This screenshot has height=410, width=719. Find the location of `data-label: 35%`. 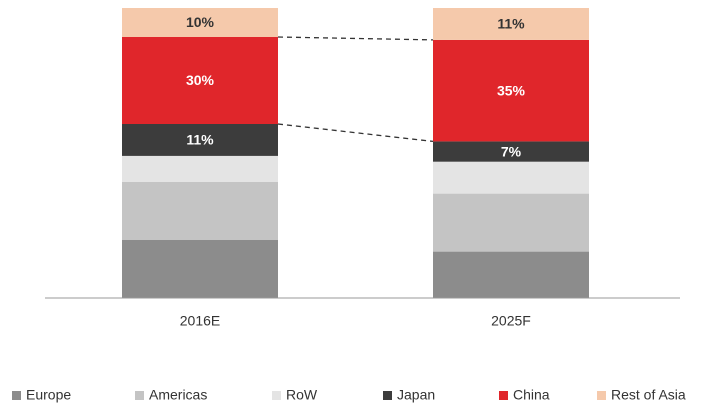

data-label: 35% is located at coordinates (511, 90).